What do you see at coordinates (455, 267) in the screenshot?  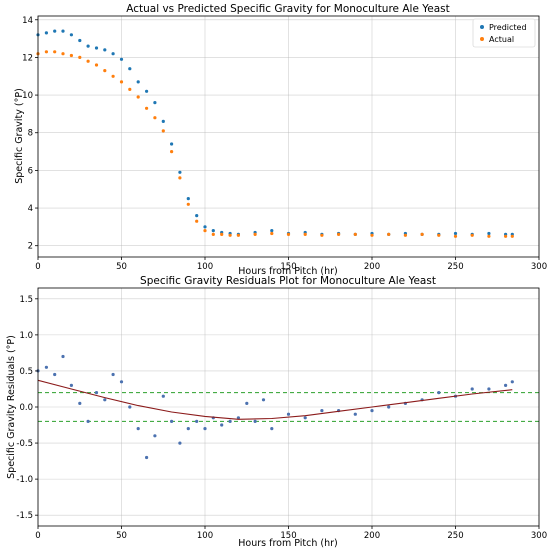 I see `top-x-tick-label: 250` at bounding box center [455, 267].